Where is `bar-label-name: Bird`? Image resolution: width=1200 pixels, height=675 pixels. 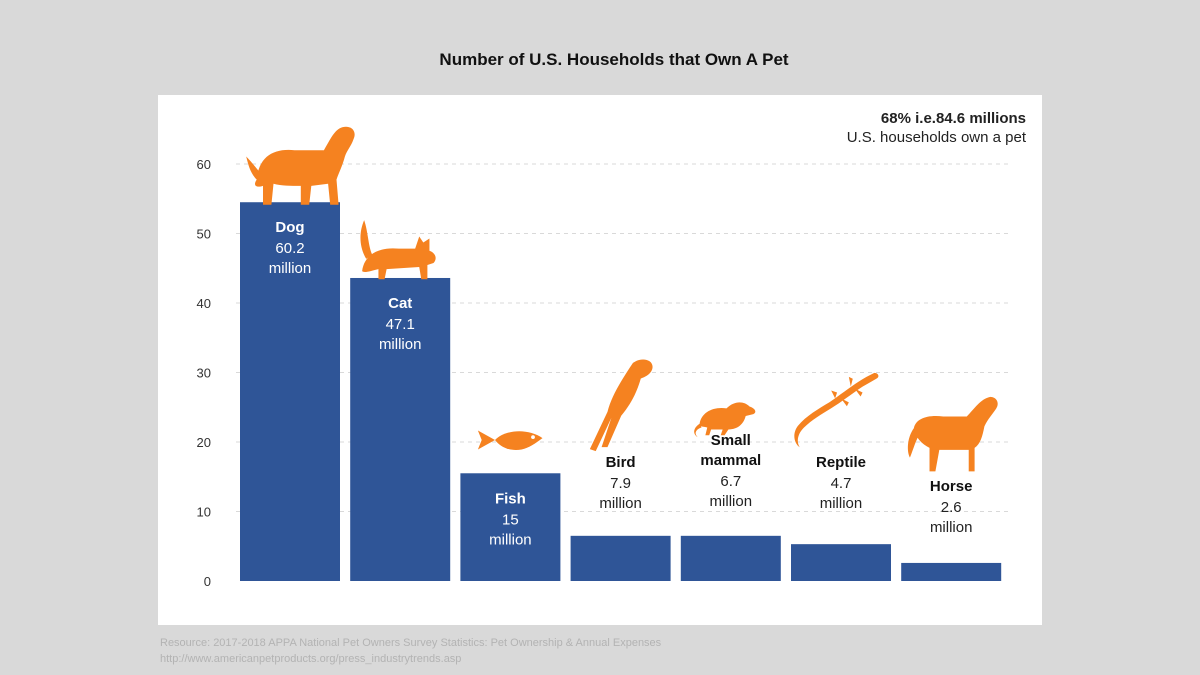 bar-label-name: Bird is located at coordinates (621, 462).